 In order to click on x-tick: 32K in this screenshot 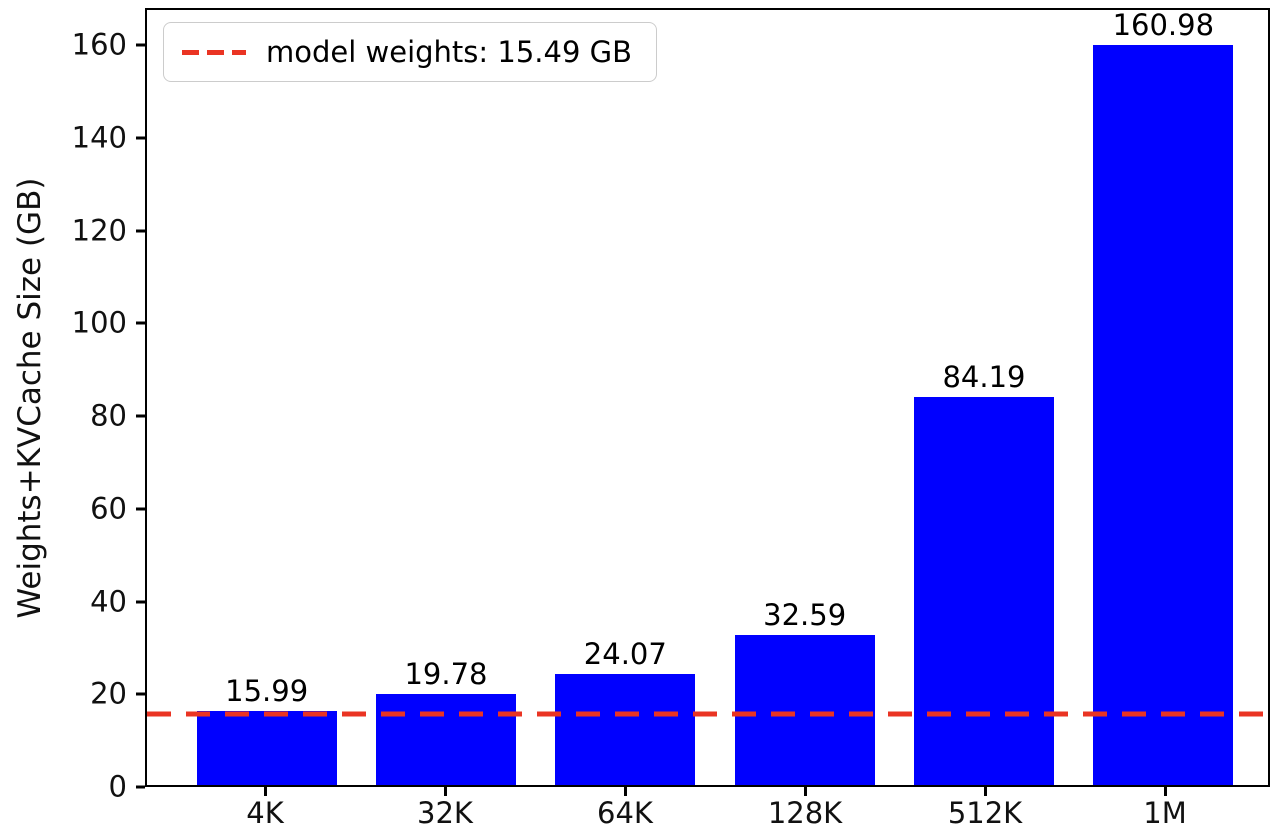, I will do `click(445, 811)`.